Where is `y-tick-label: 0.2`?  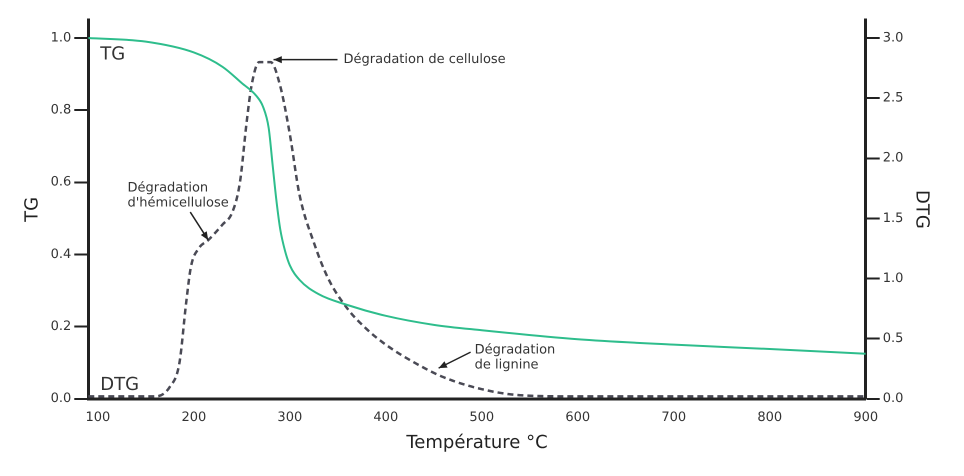
y-tick-label: 0.2 is located at coordinates (61, 326).